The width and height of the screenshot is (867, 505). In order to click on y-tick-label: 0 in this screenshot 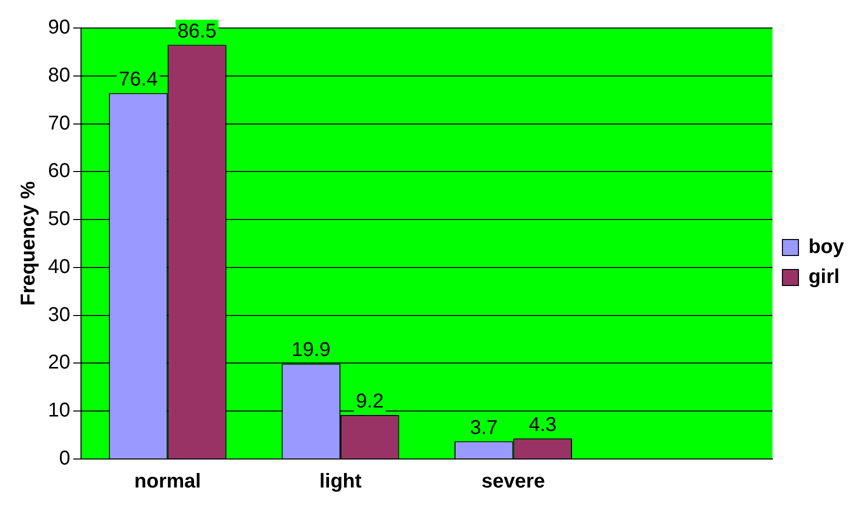, I will do `click(64, 459)`.